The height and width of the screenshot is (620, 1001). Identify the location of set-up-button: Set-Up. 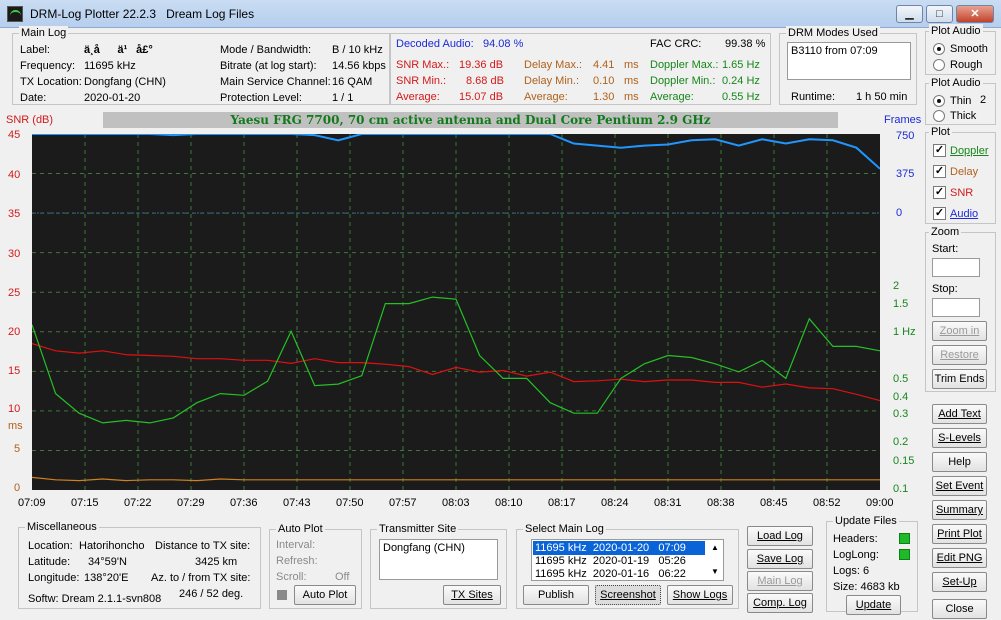
(959, 582).